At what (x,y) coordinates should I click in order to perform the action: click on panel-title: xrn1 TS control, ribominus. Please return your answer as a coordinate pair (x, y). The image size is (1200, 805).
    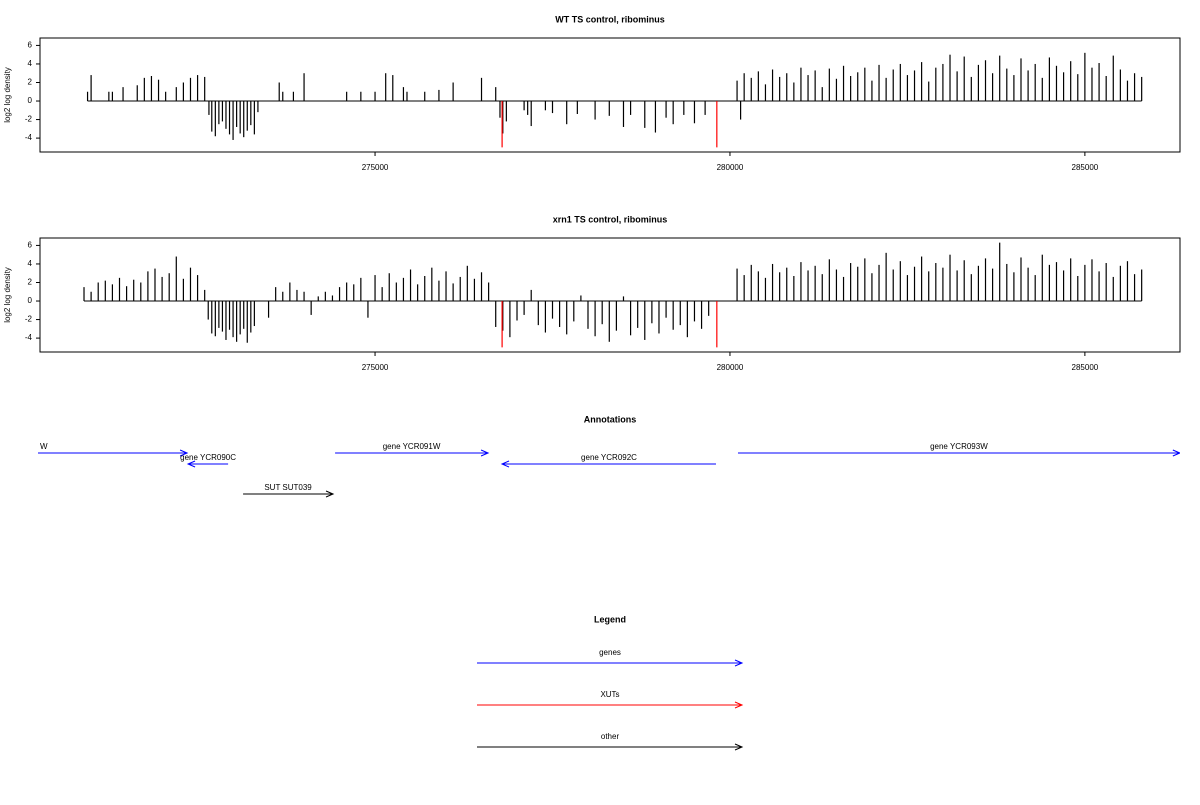
    Looking at the image, I should click on (610, 219).